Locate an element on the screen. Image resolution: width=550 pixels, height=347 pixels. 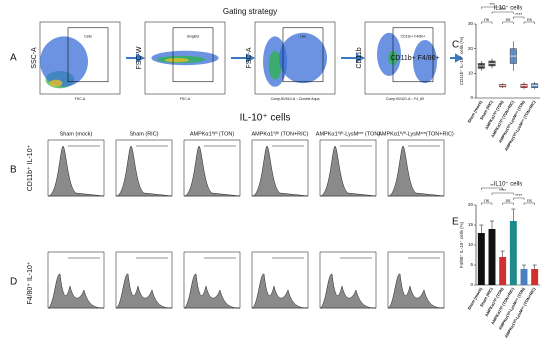
plot-x-label: Comp-BV421-A :: F4_80 is located at coordinates (405, 99).